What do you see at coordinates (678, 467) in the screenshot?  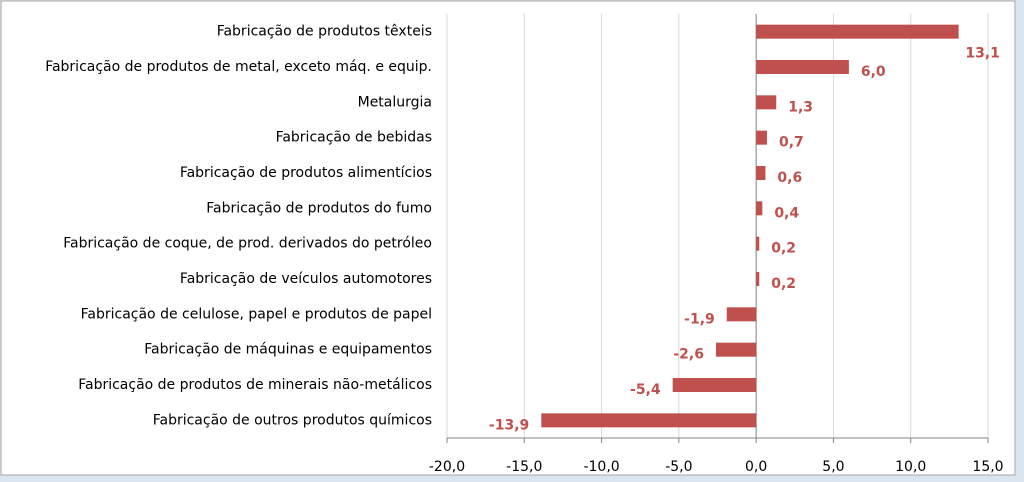 I see `x-tick-label: -5,0` at bounding box center [678, 467].